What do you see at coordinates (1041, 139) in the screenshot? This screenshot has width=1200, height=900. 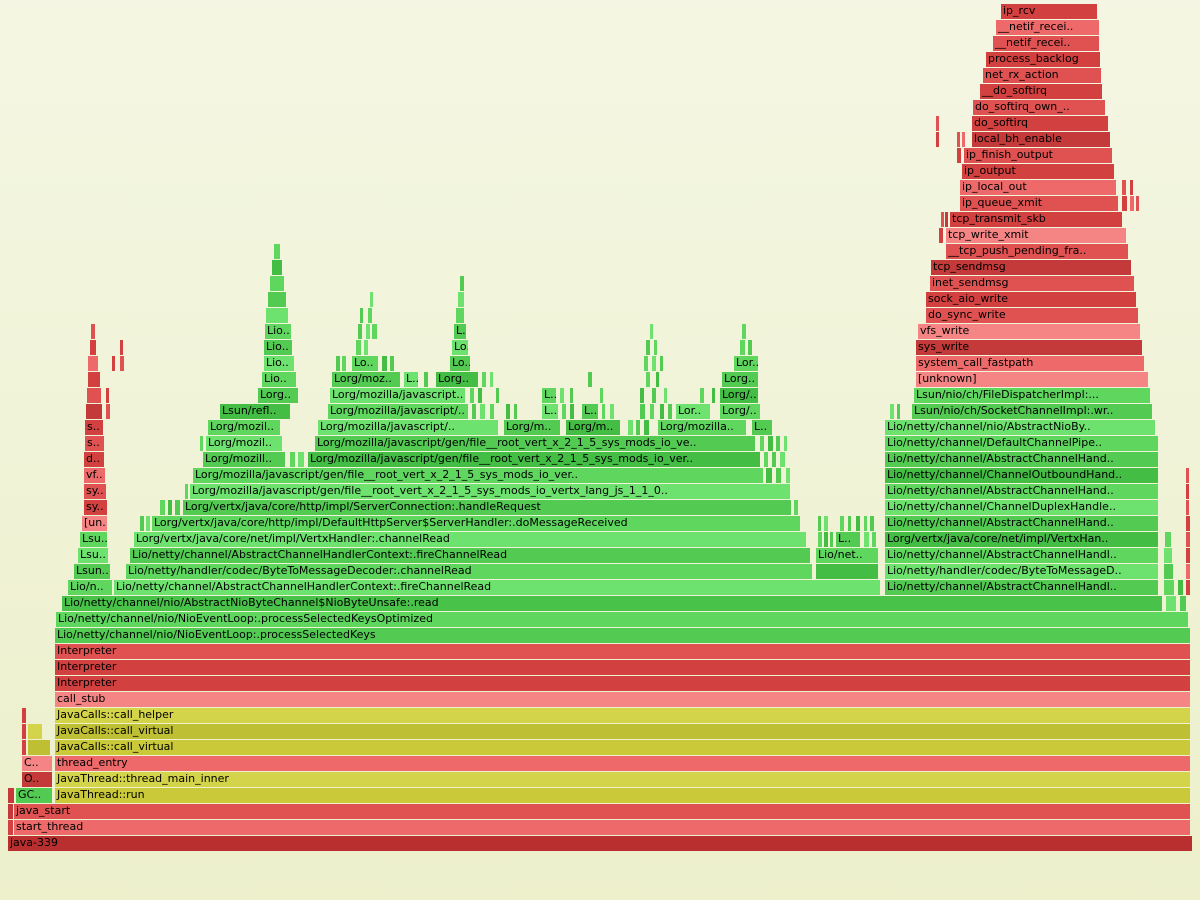 I see `flame-frame: local_bh_enable` at bounding box center [1041, 139].